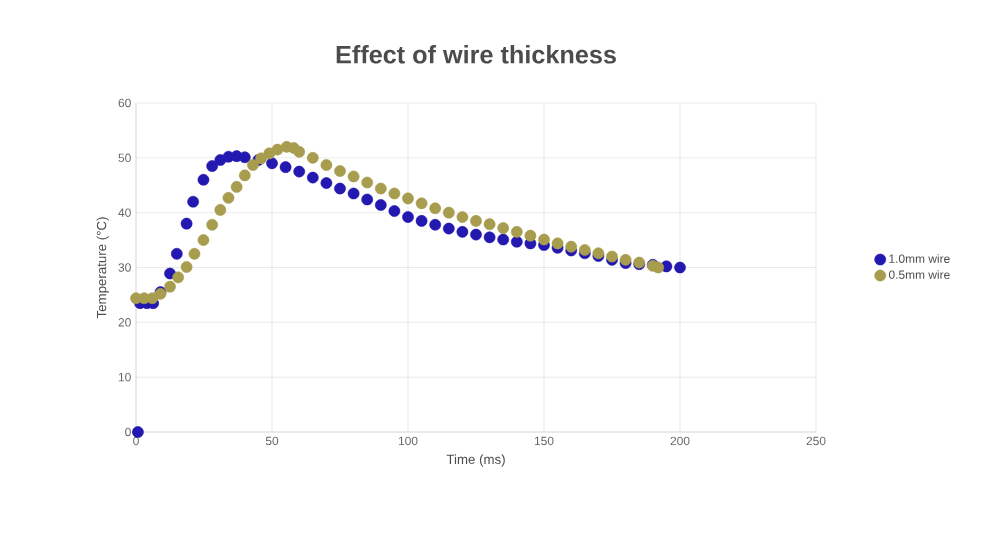  Describe the element at coordinates (408, 441) in the screenshot. I see `x-tick-label: 100` at that location.